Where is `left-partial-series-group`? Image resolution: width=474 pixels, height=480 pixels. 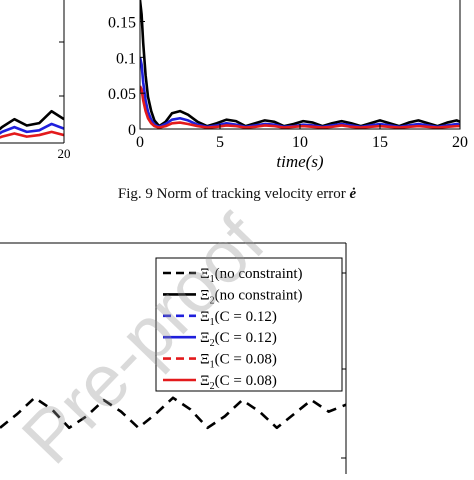
left-partial-series-group is located at coordinates (32, 124).